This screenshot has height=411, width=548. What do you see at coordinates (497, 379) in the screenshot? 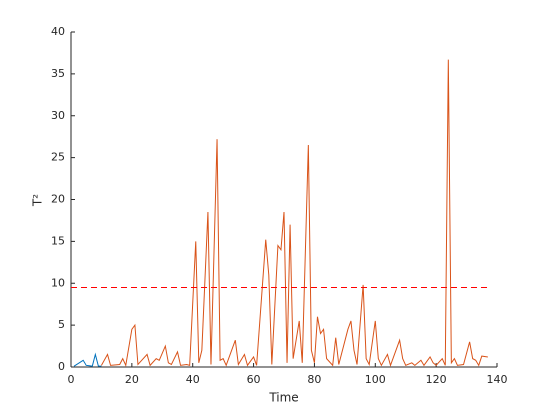
I see `x-tick-label: 140` at bounding box center [497, 379].